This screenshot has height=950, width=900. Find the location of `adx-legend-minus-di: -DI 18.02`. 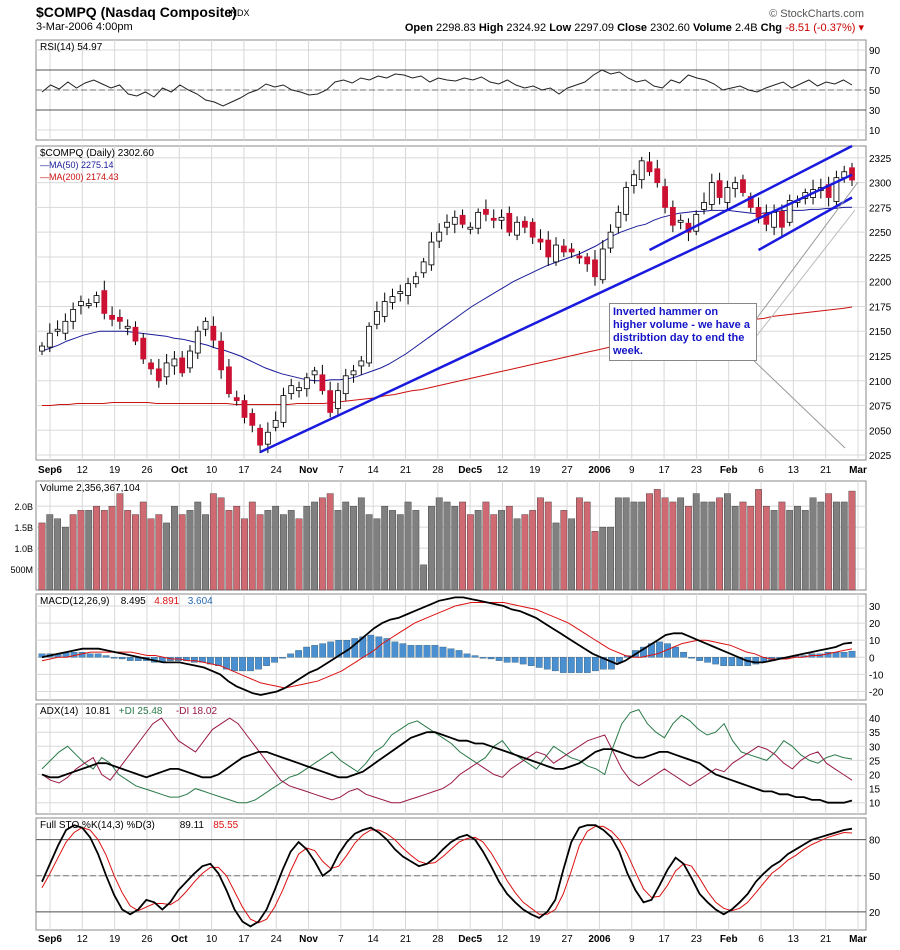

adx-legend-minus-di: -DI 18.02 is located at coordinates (197, 711).